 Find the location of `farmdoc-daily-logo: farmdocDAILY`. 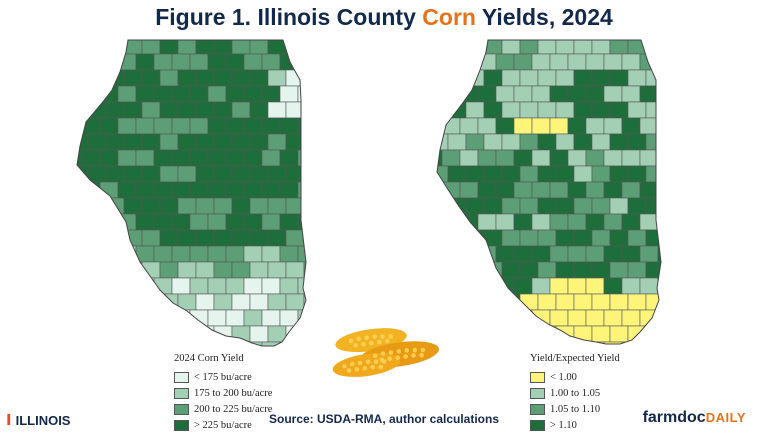

farmdoc-daily-logo: farmdocDAILY is located at coordinates (694, 418).